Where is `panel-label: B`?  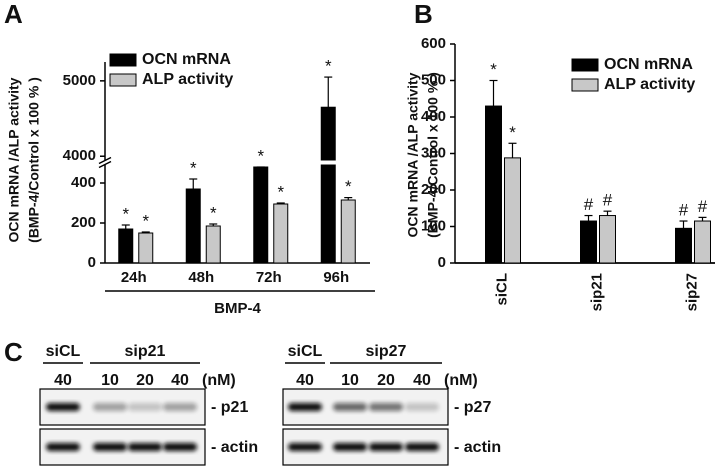
panel-label: B is located at coordinates (423, 14).